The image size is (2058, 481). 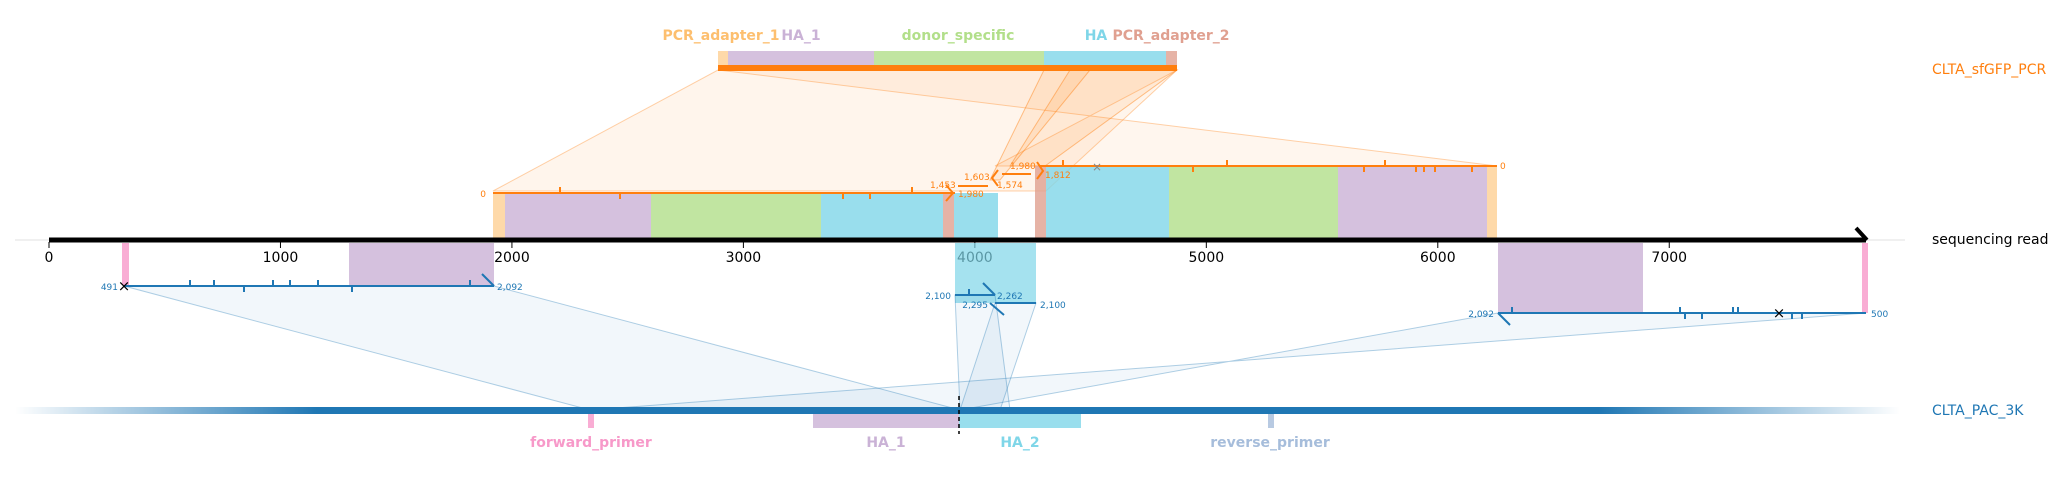 I want to click on axis-tick-label: 5000, so click(x=1207, y=258).